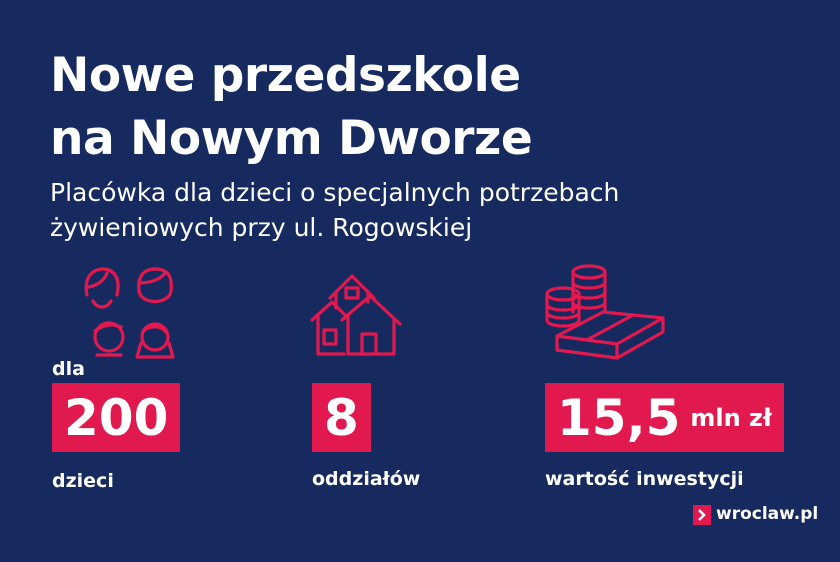  What do you see at coordinates (83, 481) in the screenshot?
I see `stat-label: dzieci` at bounding box center [83, 481].